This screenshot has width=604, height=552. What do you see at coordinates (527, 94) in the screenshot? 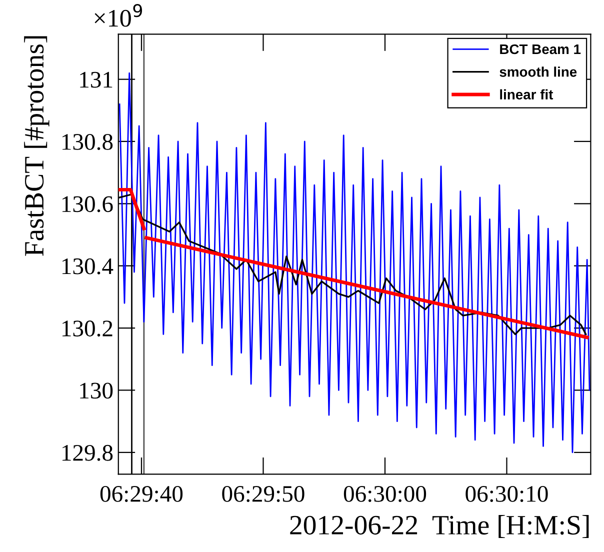
I see `legend-label: linear fit` at bounding box center [527, 94].